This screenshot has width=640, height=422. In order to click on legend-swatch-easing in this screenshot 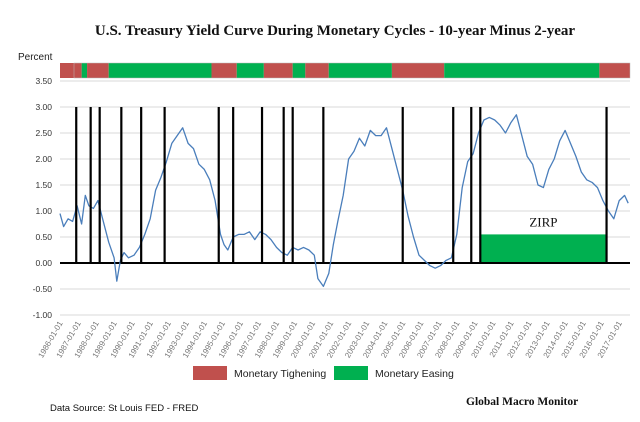, I will do `click(351, 373)`.